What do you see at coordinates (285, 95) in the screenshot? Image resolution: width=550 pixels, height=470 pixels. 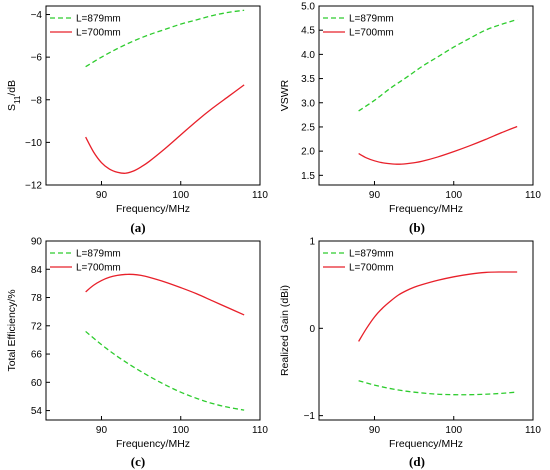 I see `y-axis-label: VSWR` at bounding box center [285, 95].